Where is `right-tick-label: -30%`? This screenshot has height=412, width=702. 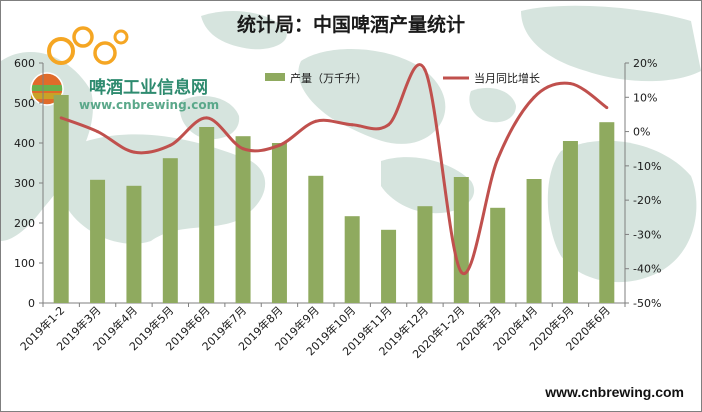
right-tick-label: -30% is located at coordinates (647, 234).